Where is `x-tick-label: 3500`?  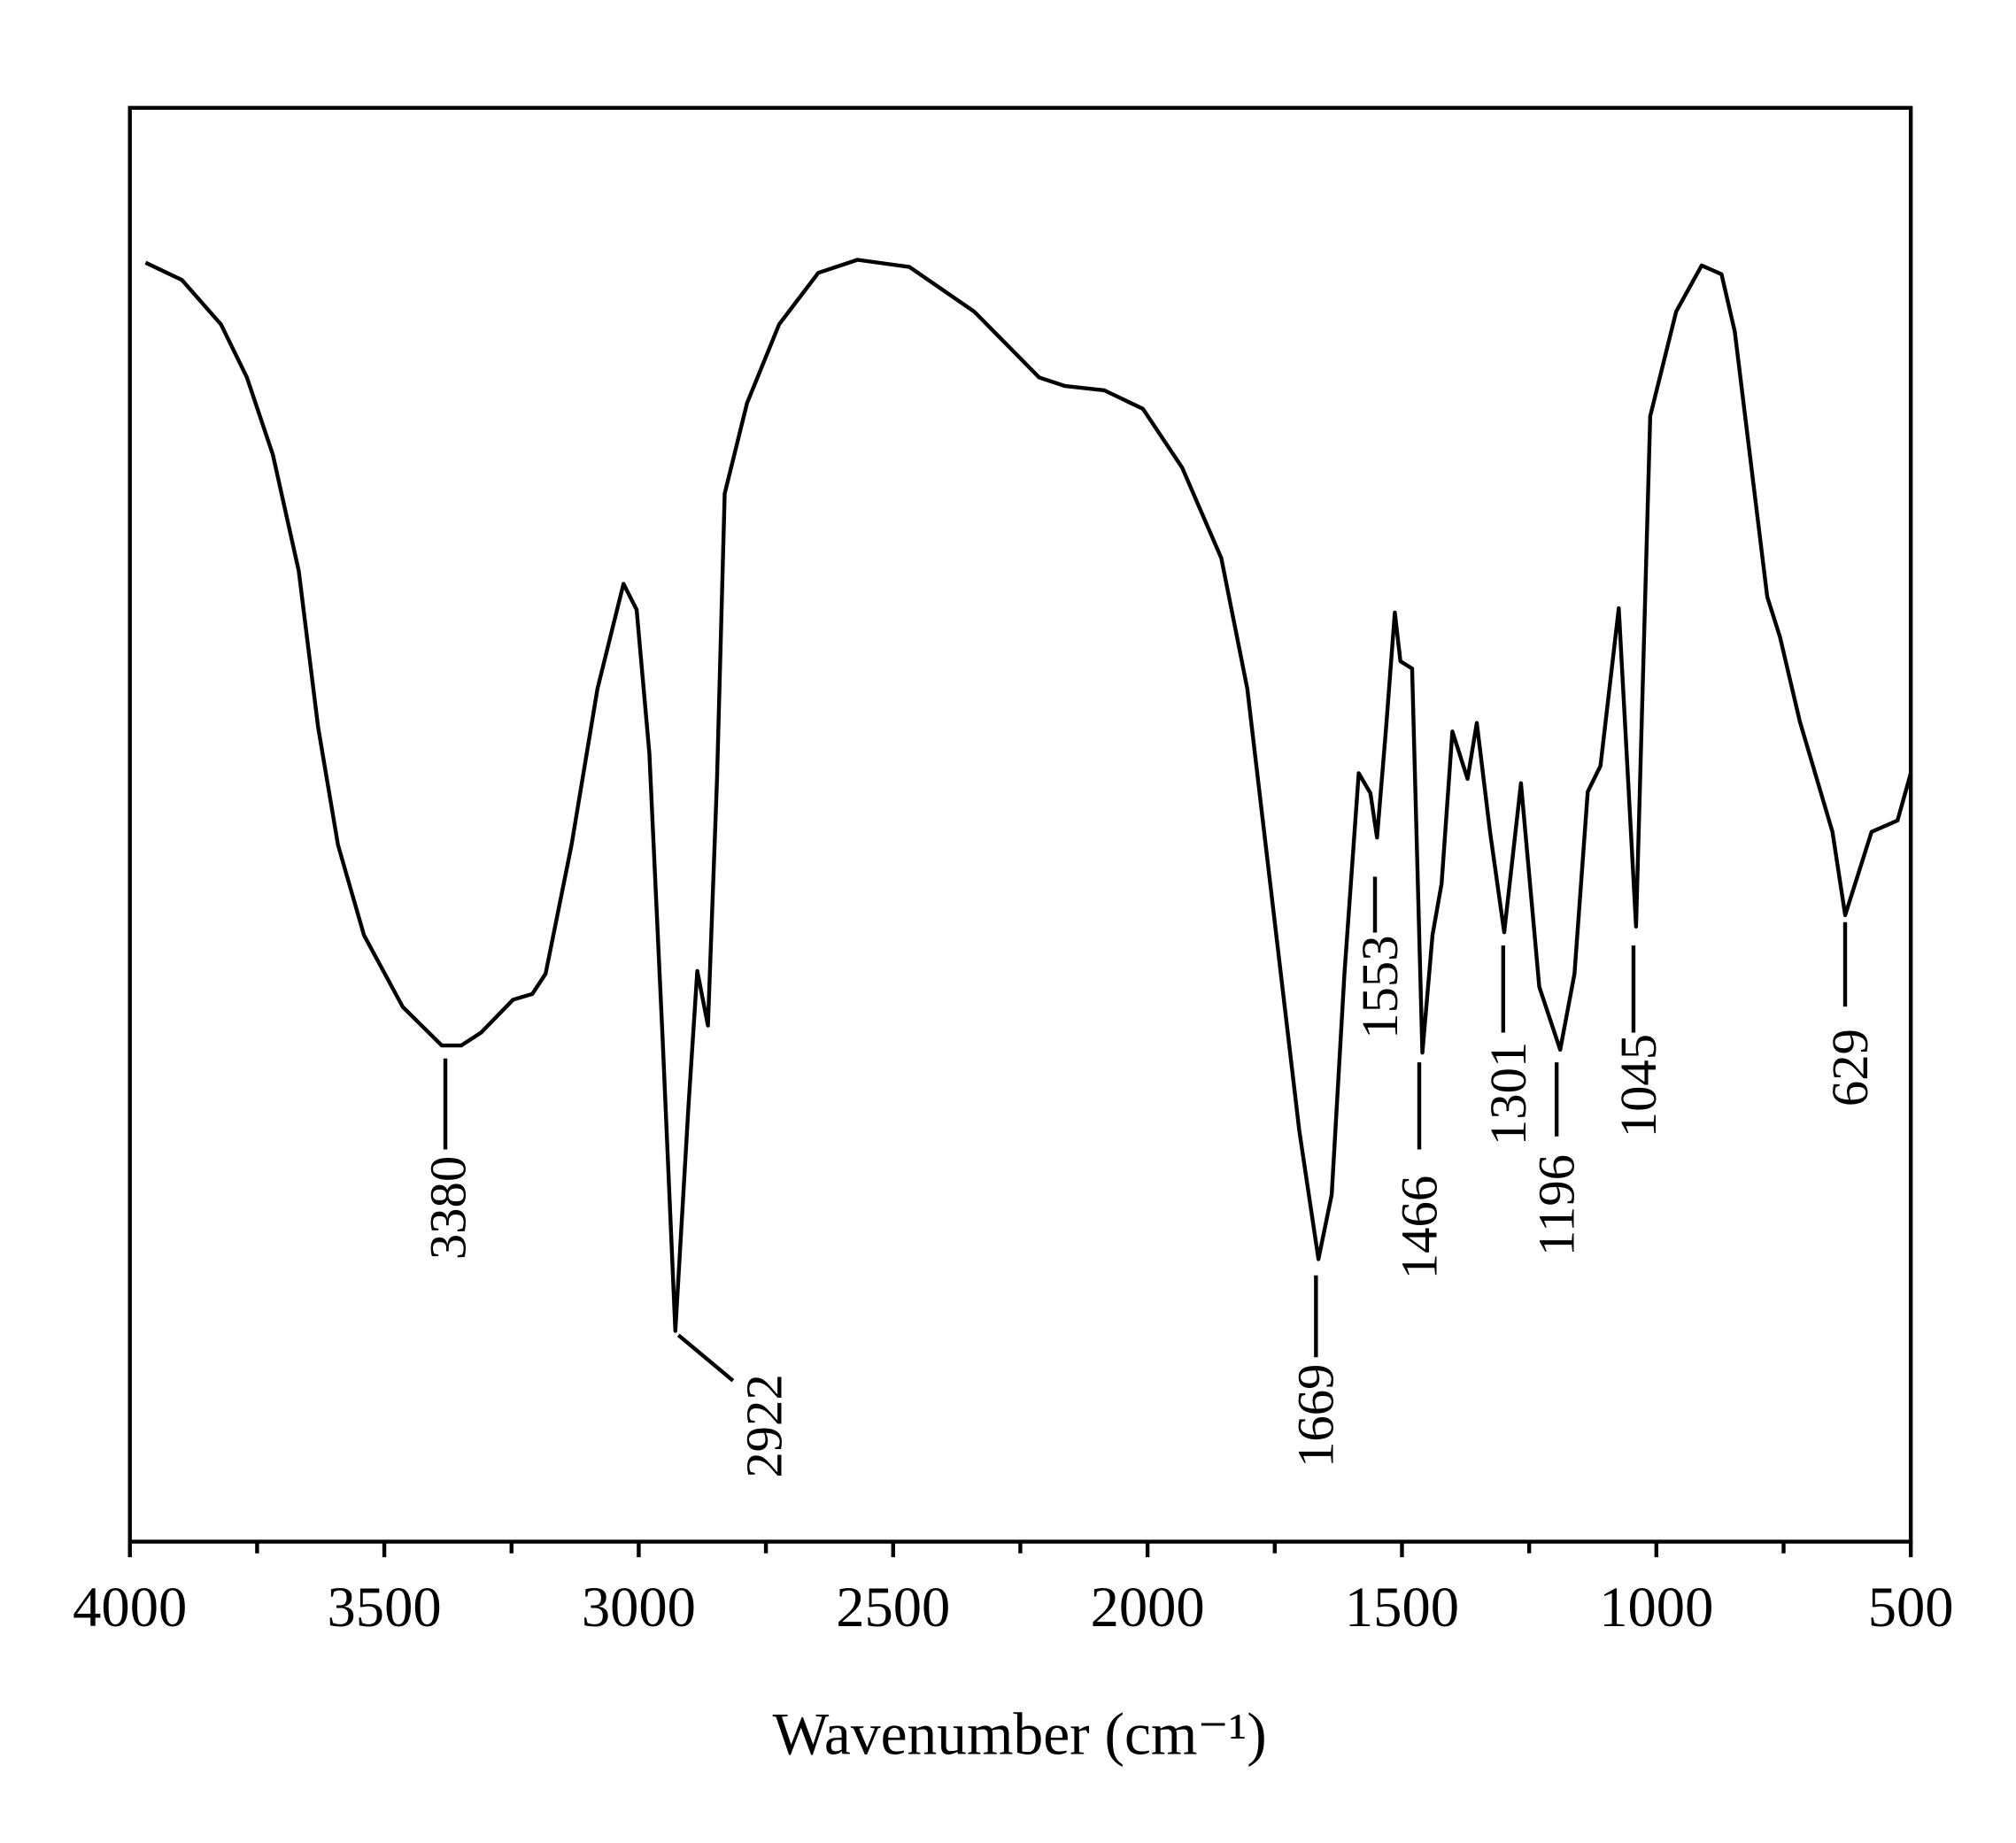 x-tick-label: 3500 is located at coordinates (385, 1607).